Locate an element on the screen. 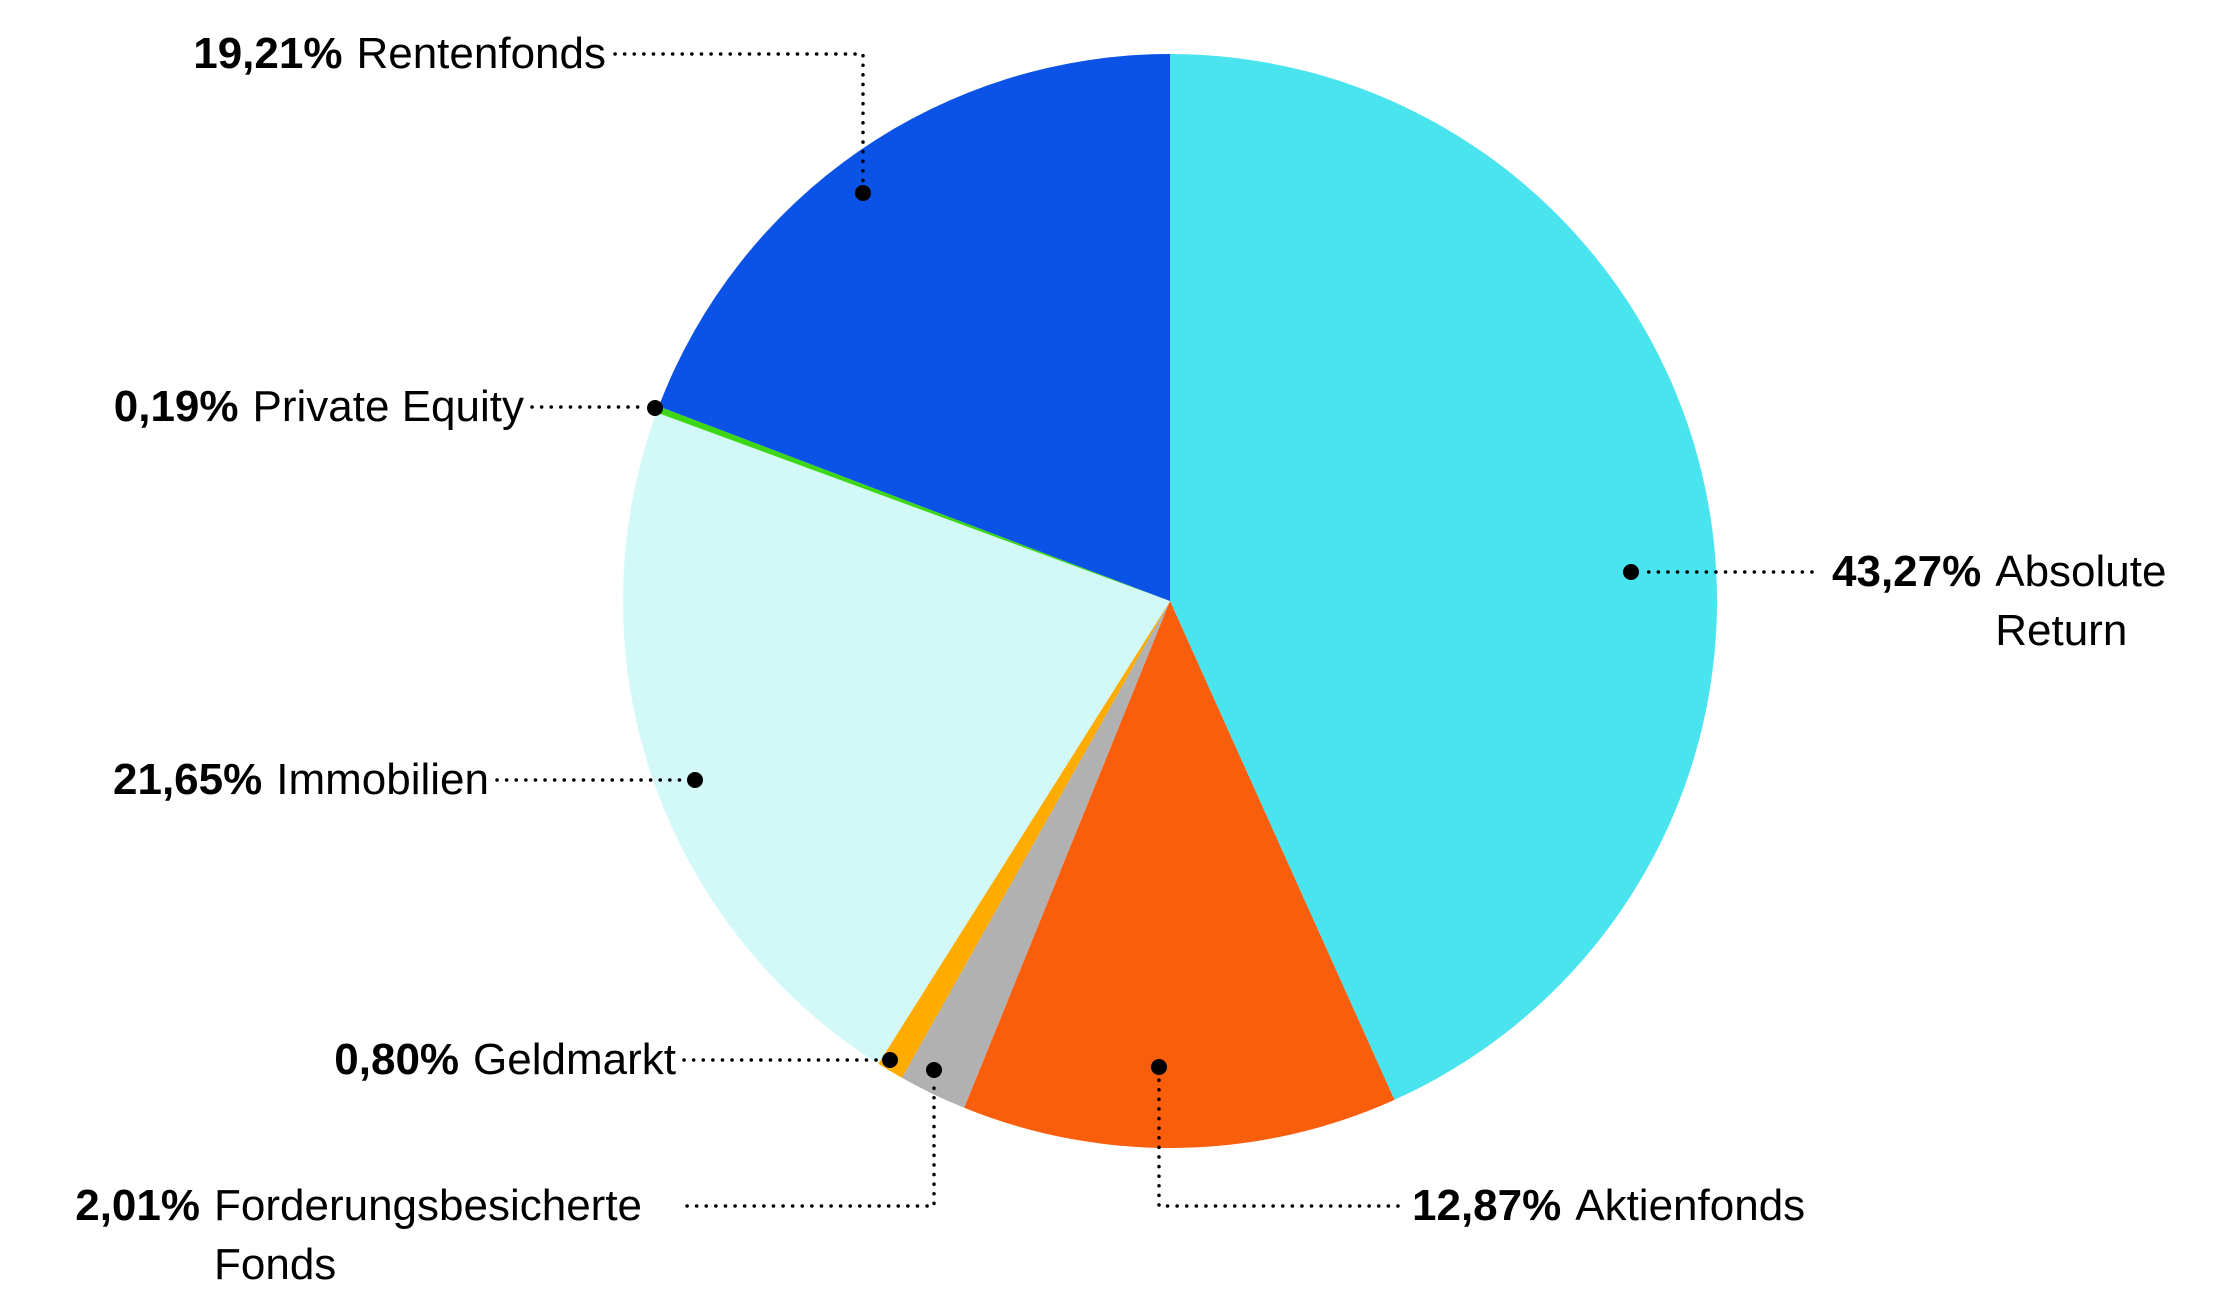  leader-dot-immobilien is located at coordinates (695, 780).